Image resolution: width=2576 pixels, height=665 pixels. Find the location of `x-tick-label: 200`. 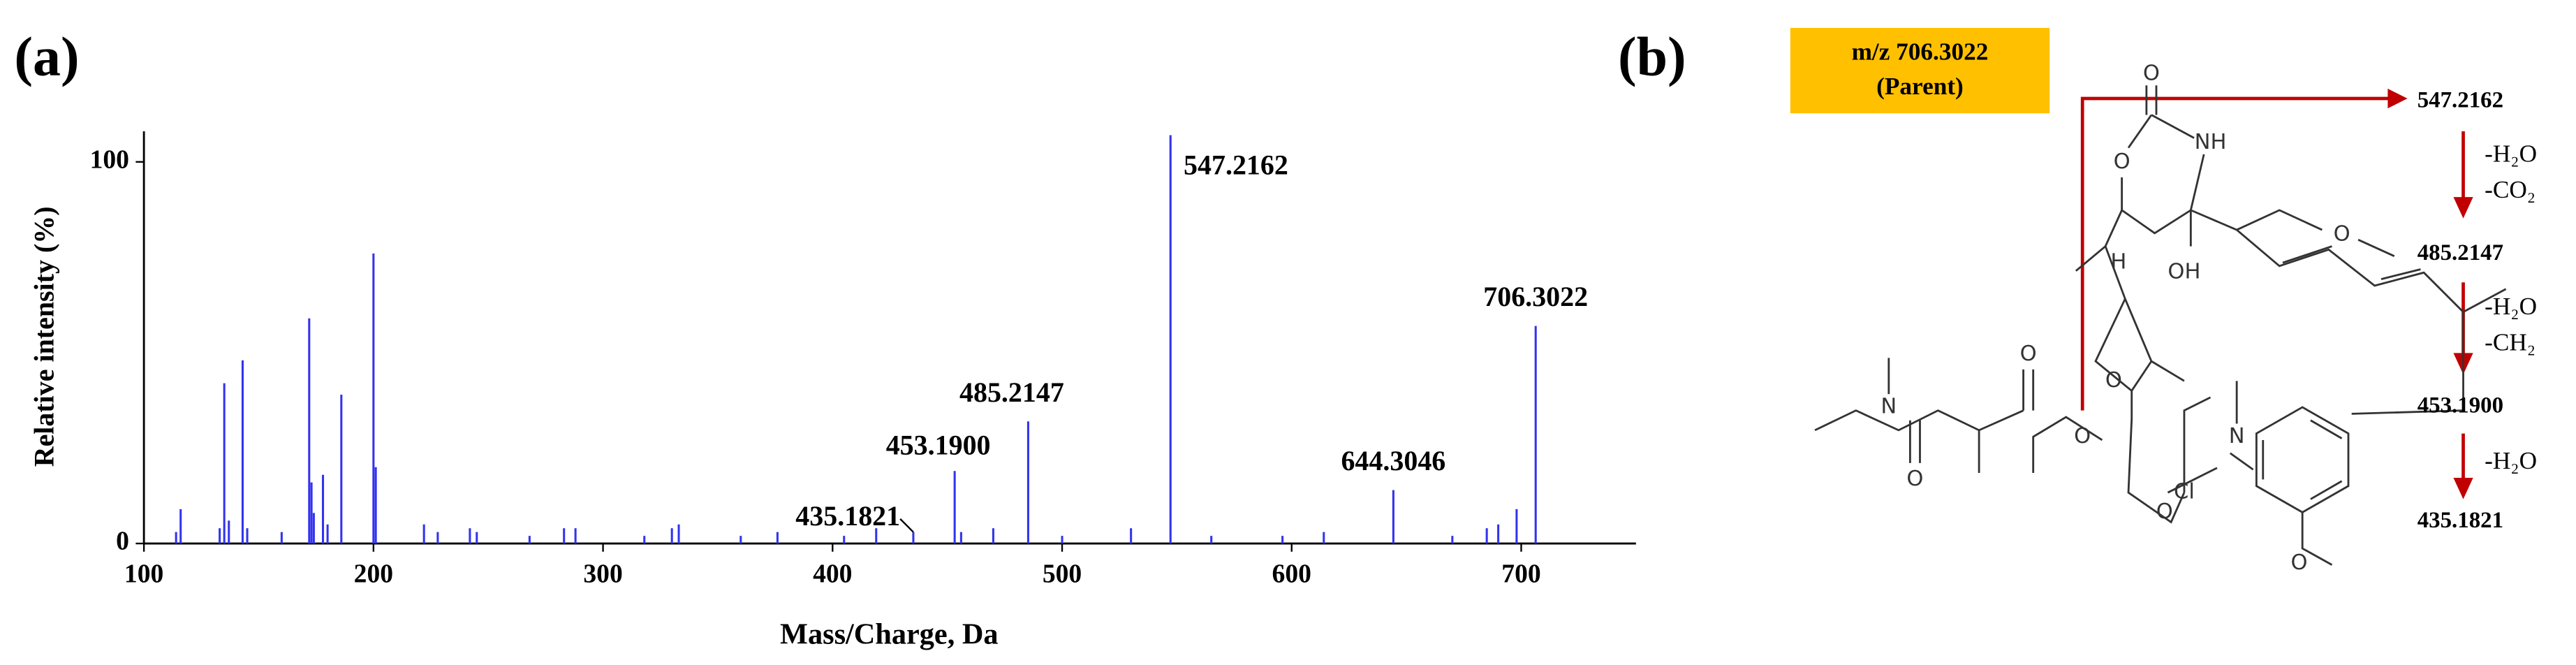

x-tick-label: 200 is located at coordinates (373, 574).